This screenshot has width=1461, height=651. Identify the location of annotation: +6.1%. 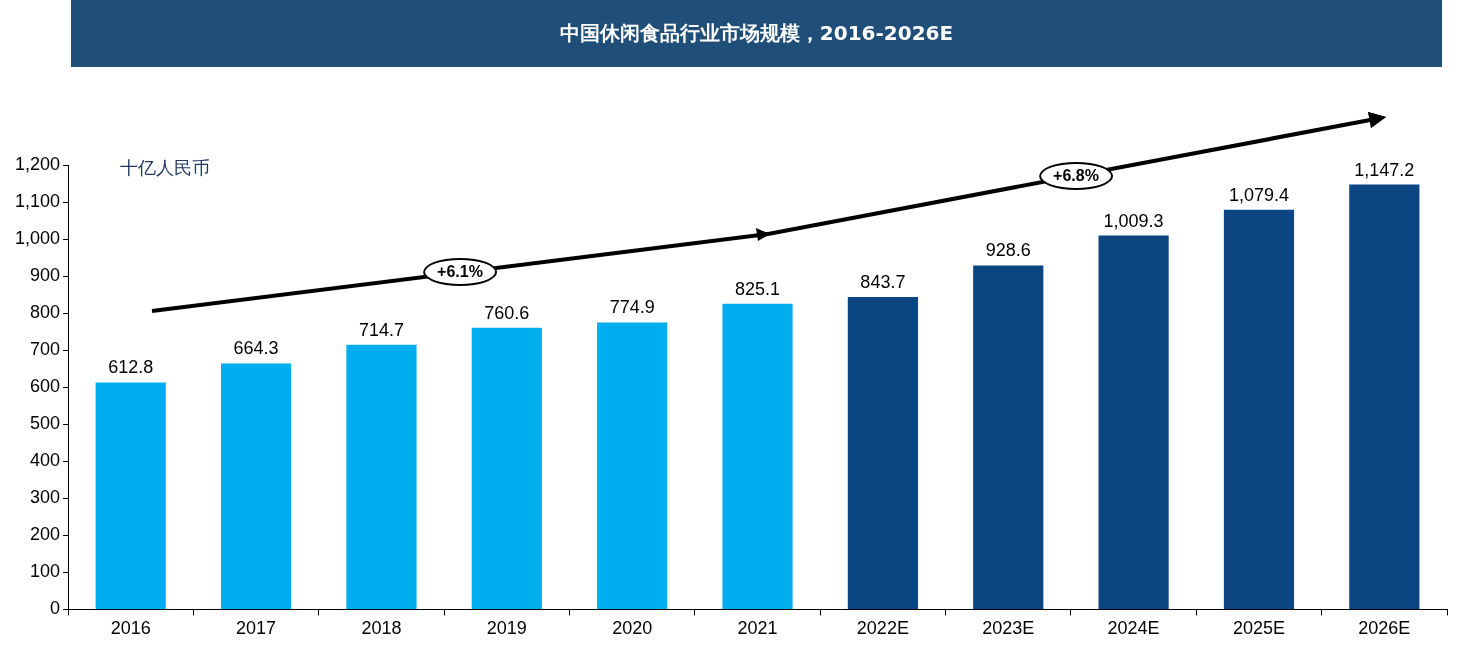
(460, 272).